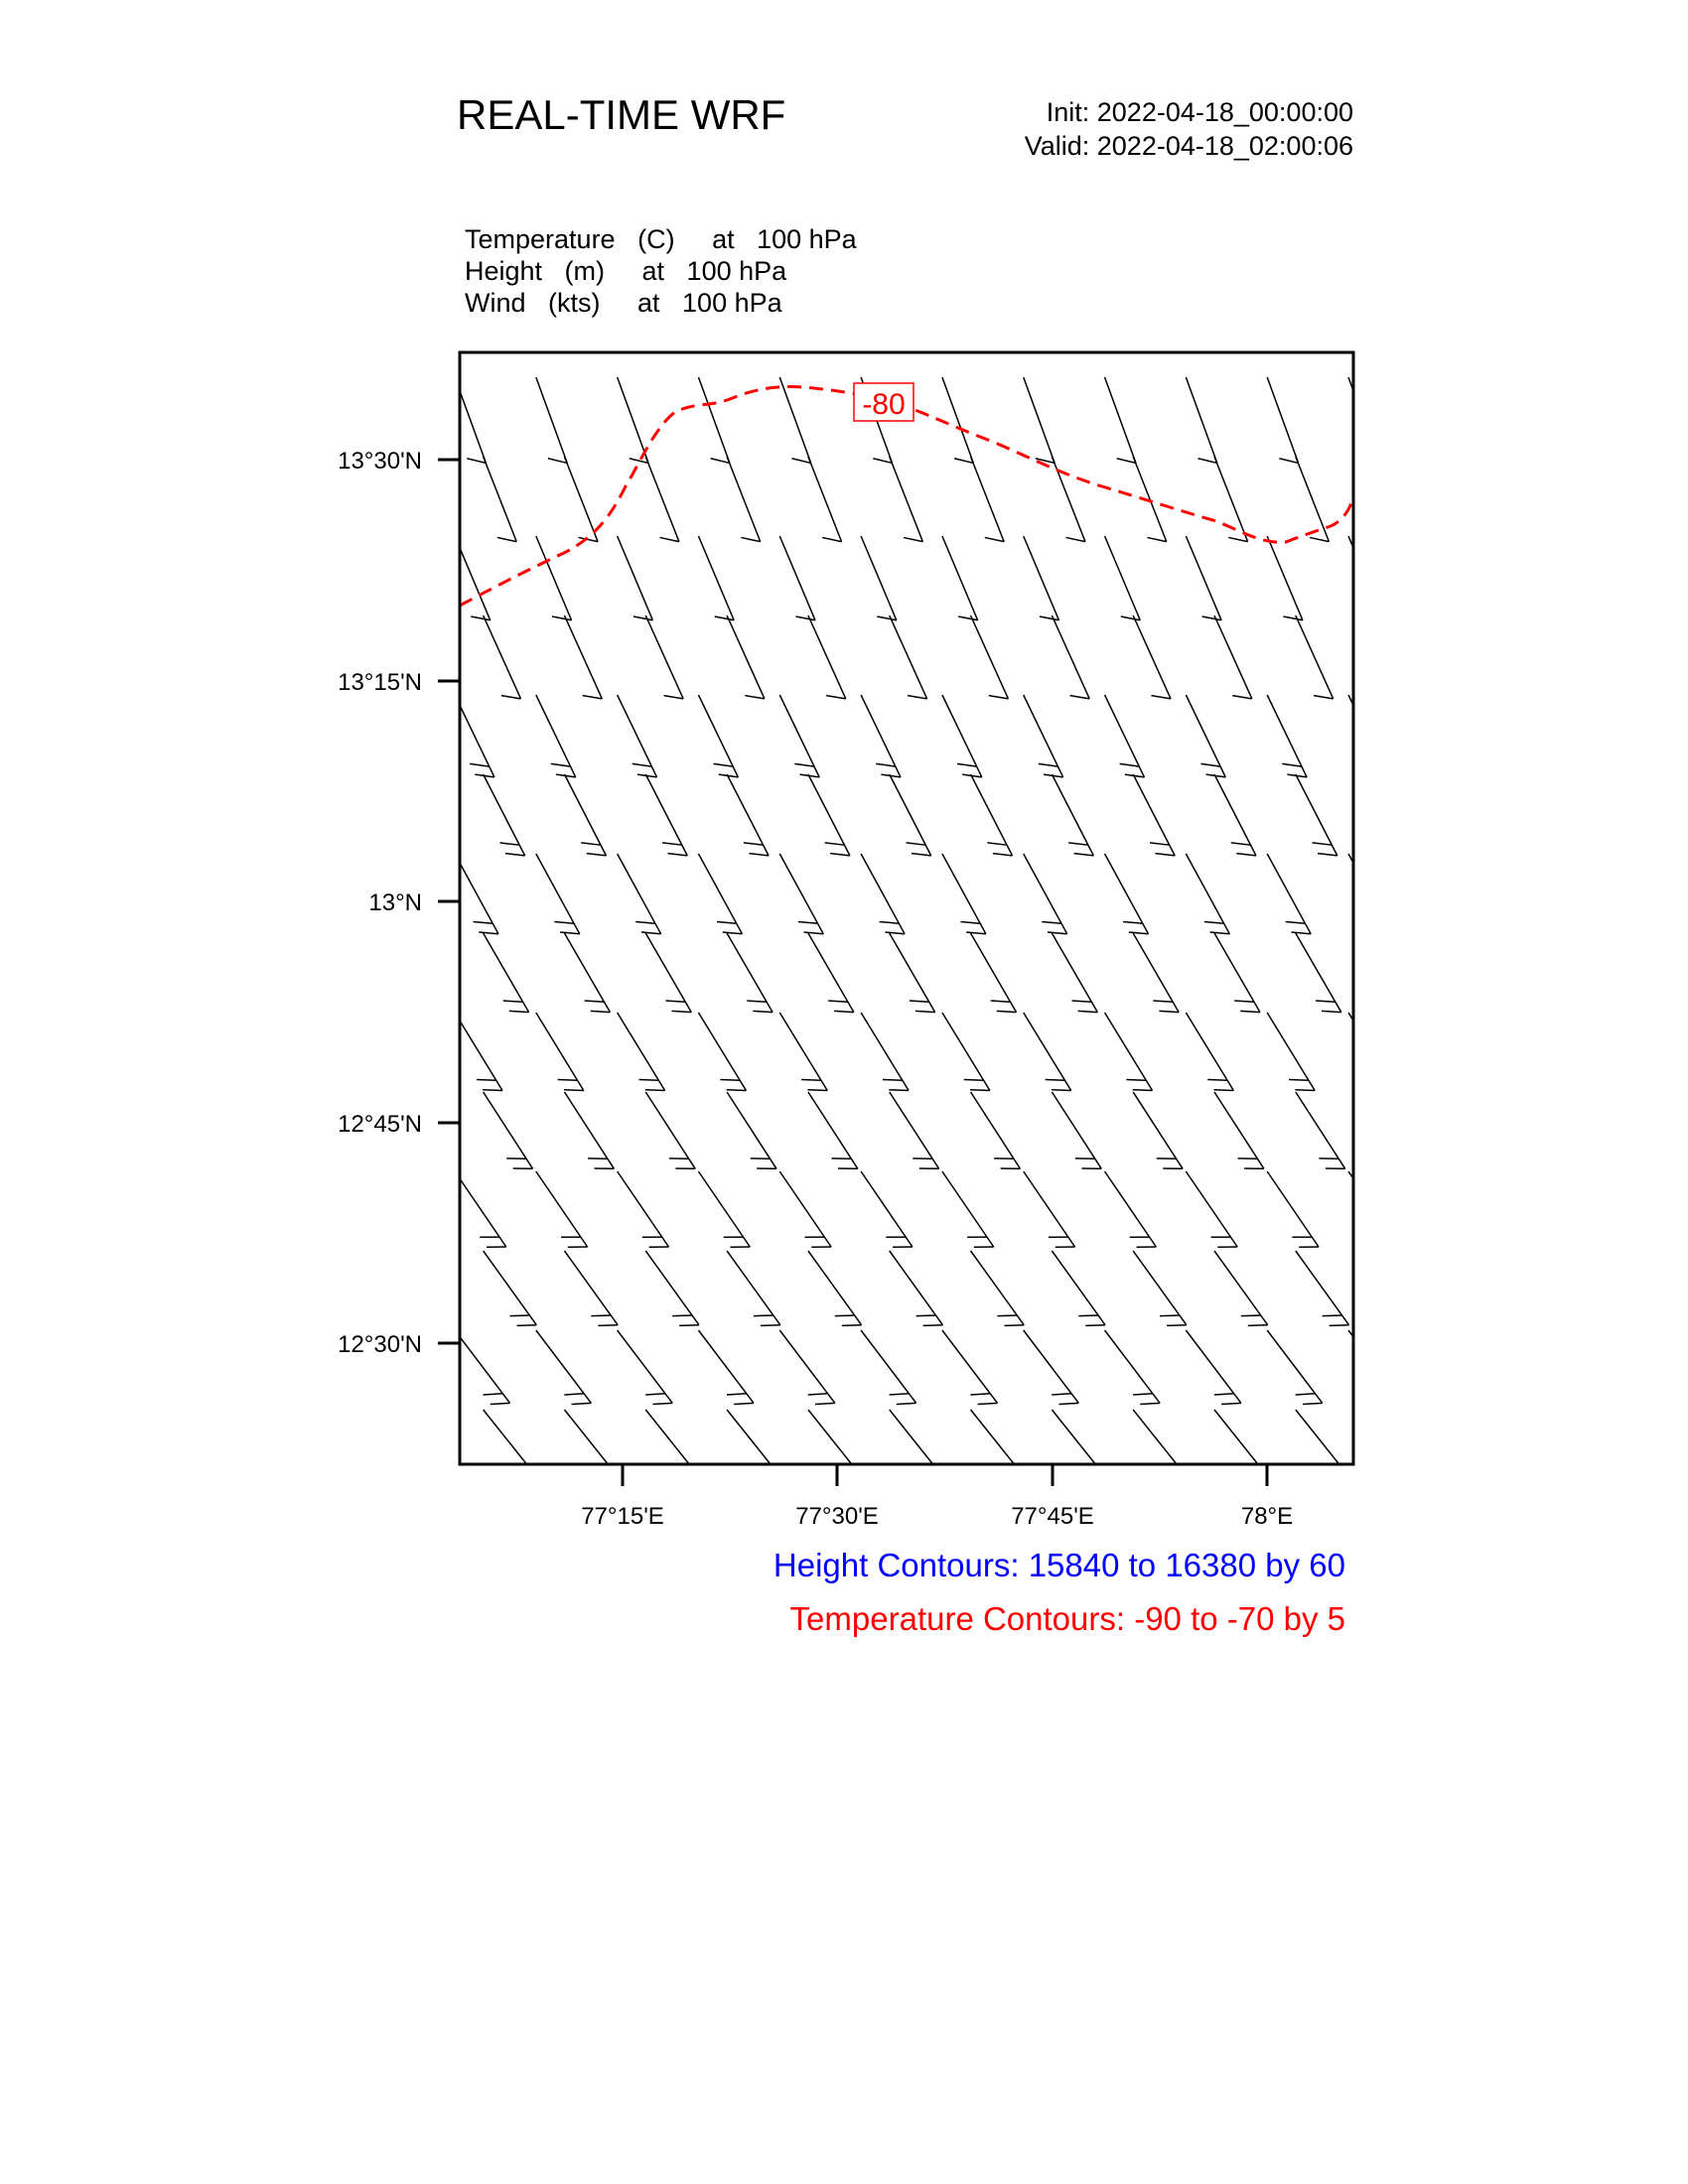 This screenshot has height=2184, width=1688. Describe the element at coordinates (661, 239) in the screenshot. I see `field-label-temperature: Temperature (C) at 100 hPa` at that location.